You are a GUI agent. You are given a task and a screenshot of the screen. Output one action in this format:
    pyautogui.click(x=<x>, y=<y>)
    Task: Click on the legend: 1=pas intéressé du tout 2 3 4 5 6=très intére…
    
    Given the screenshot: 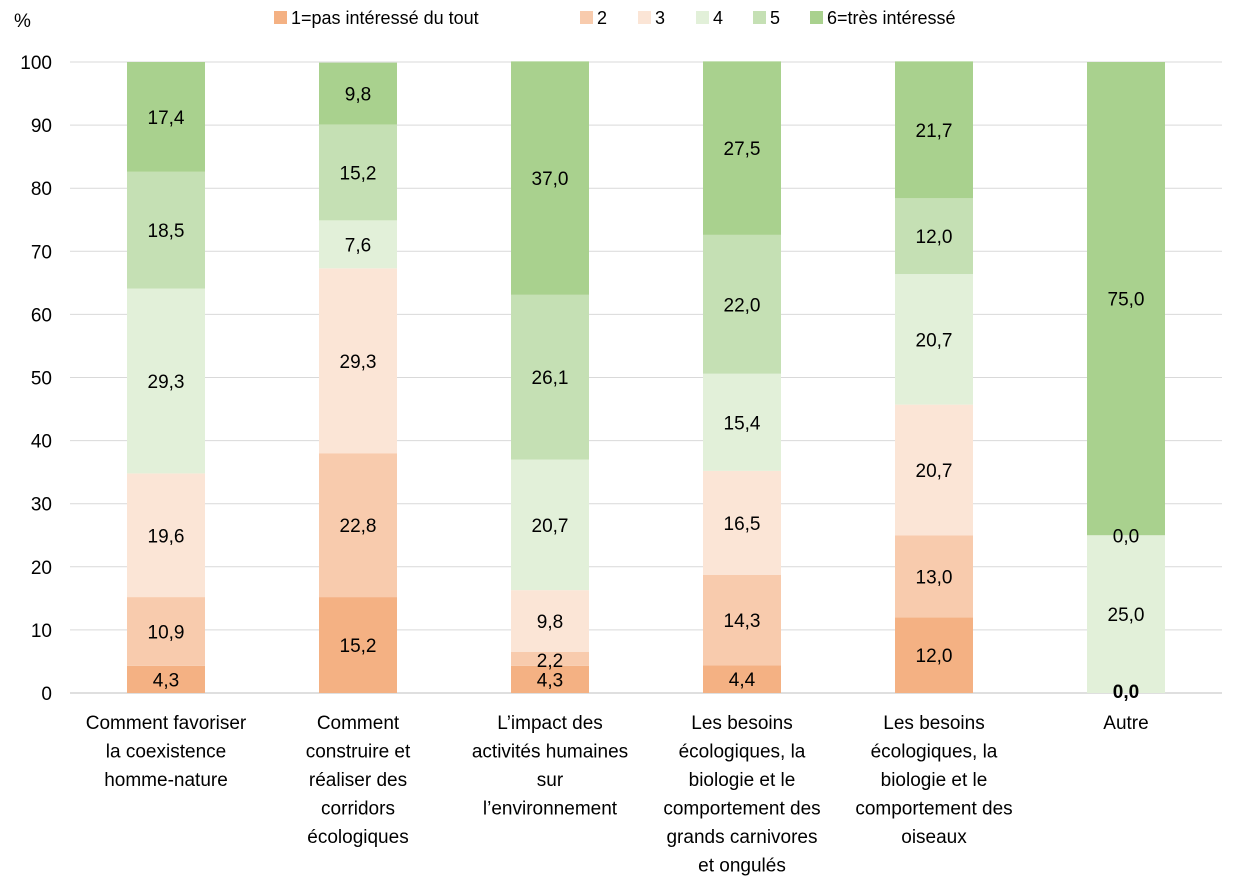 What is the action you would take?
    pyautogui.click(x=615, y=18)
    